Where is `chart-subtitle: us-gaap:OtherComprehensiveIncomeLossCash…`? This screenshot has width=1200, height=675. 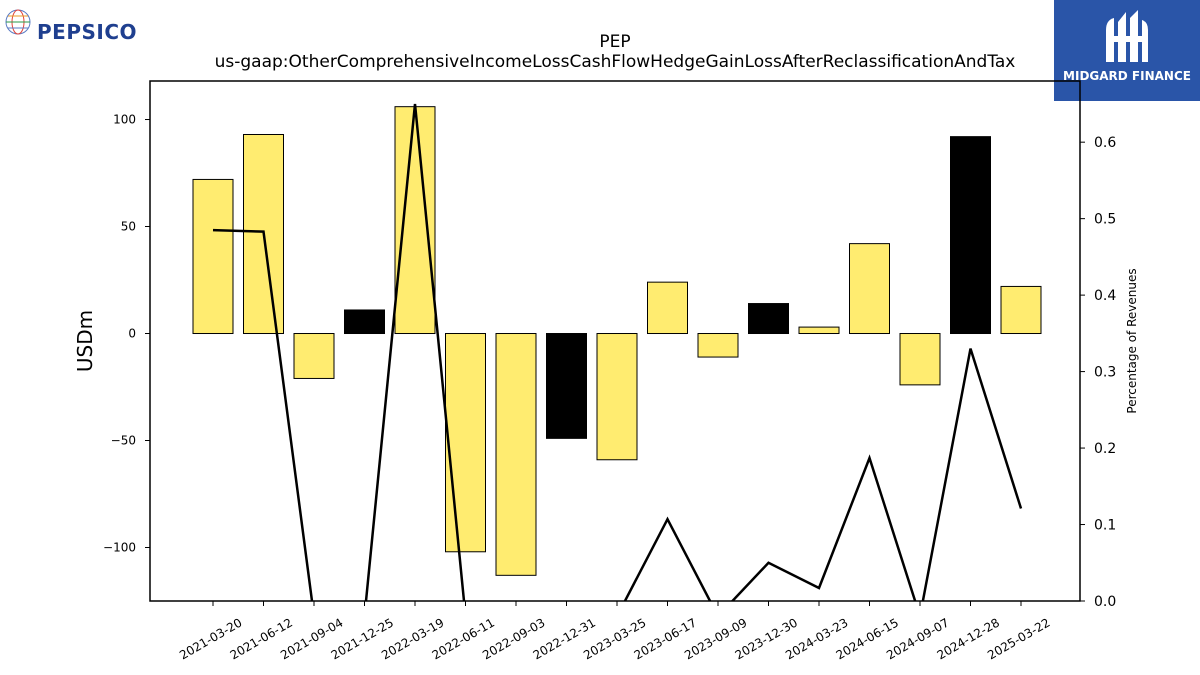 chart-subtitle: us-gaap:OtherComprehensiveIncomeLossCash… is located at coordinates (615, 62).